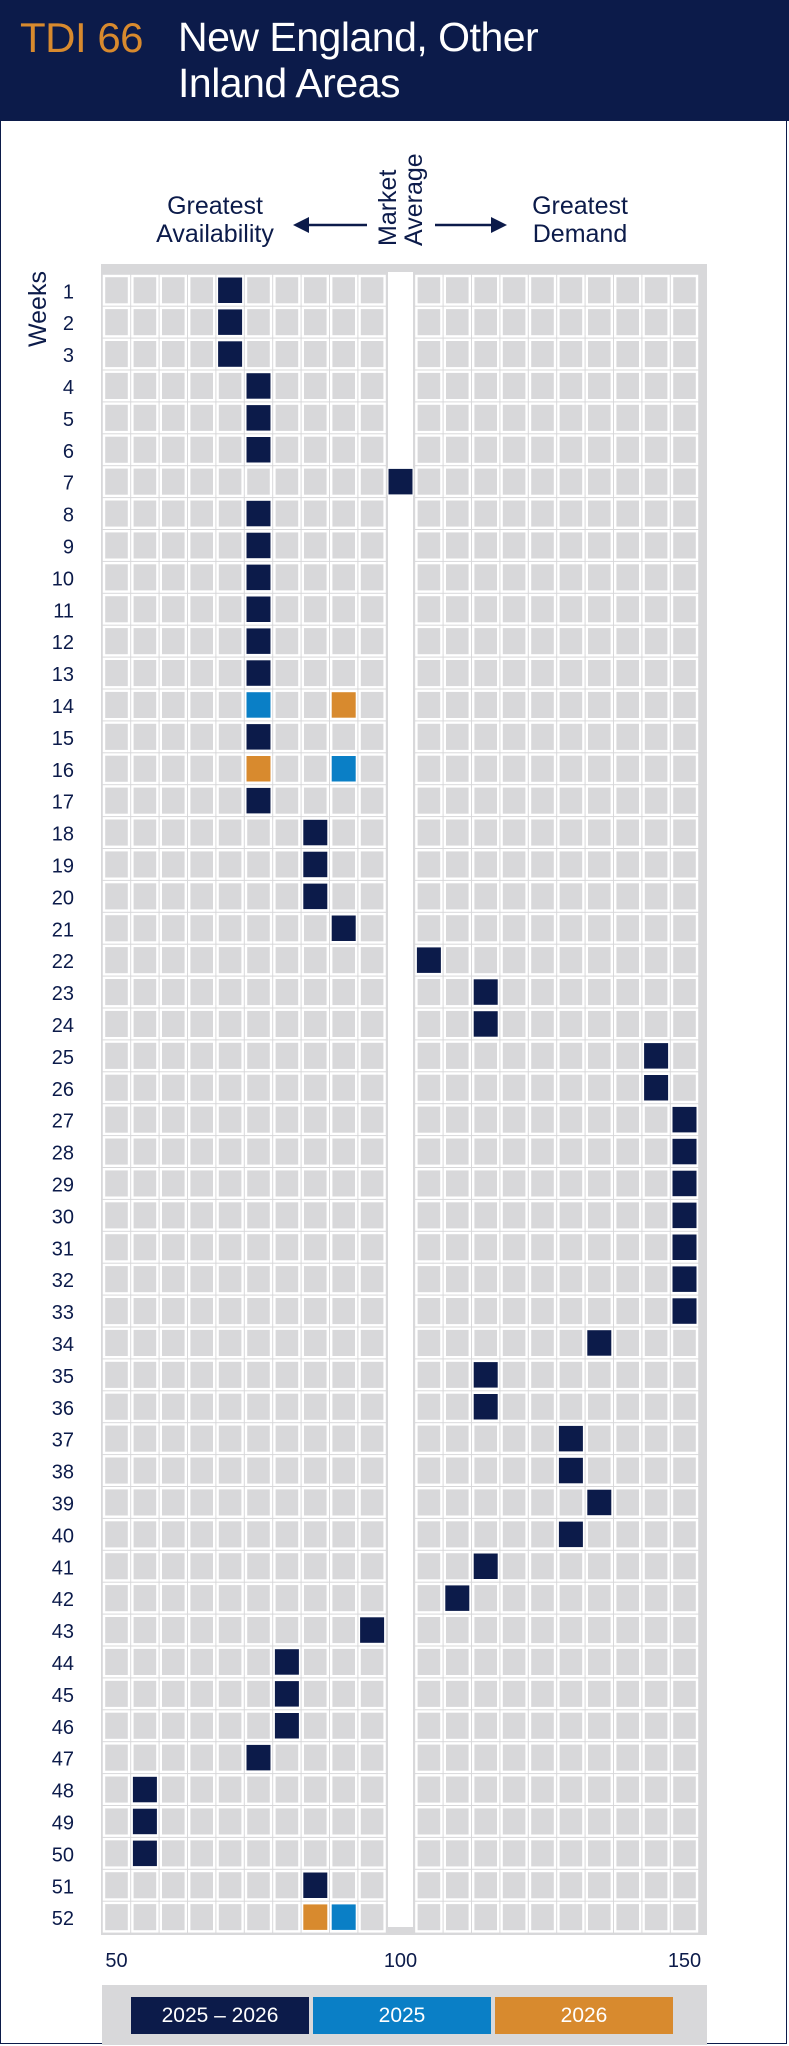 This screenshot has height=2046, width=789. What do you see at coordinates (63, 1473) in the screenshot?
I see `week-label: 38` at bounding box center [63, 1473].